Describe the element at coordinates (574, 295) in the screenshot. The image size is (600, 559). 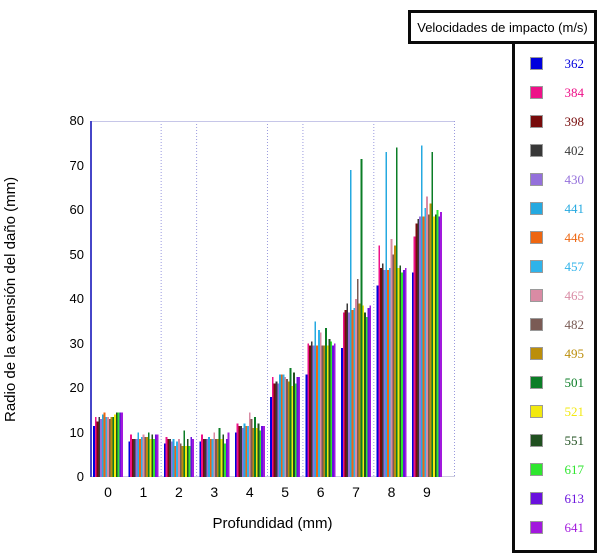
I see `legend-value: 465` at that location.